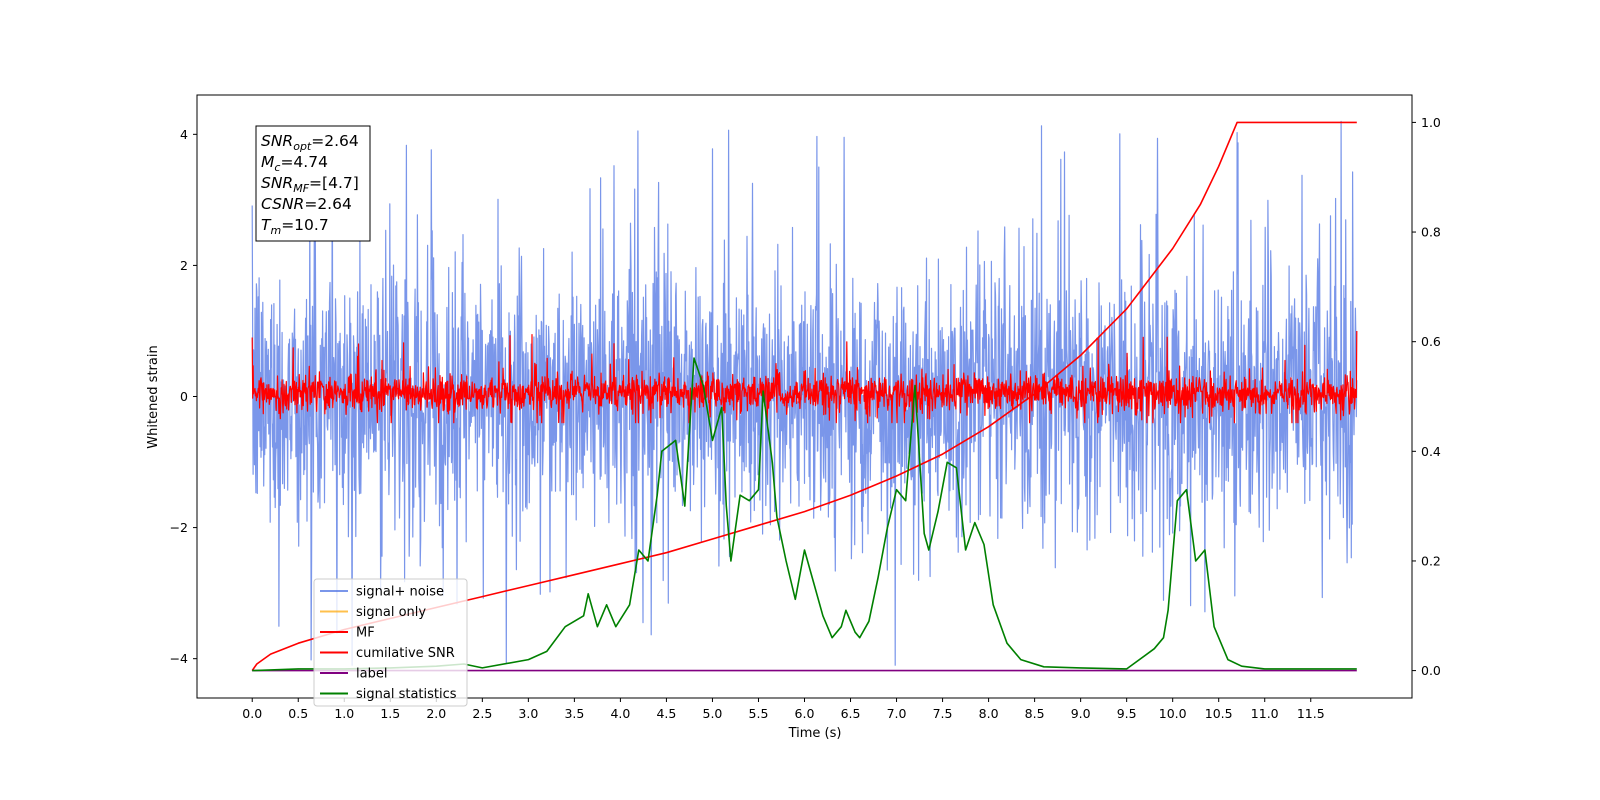 This screenshot has height=800, width=1600. Describe the element at coordinates (805, 713) in the screenshot. I see `x-tick-label: 6.0` at that location.